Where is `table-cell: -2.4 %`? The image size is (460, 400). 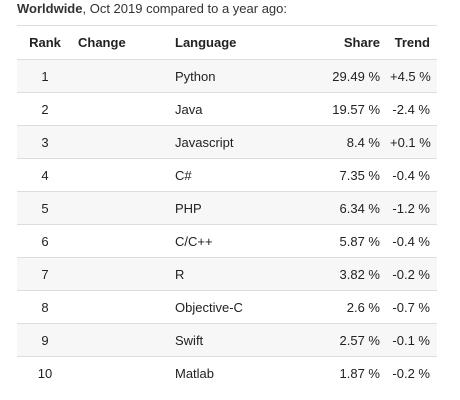 table-cell: -2.4 % is located at coordinates (413, 109).